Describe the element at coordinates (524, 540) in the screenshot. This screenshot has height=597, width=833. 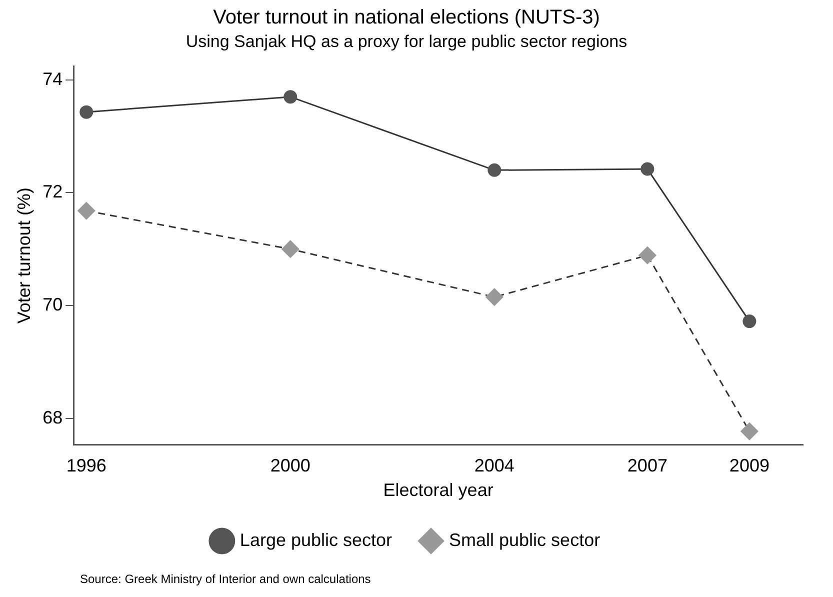
I see `legend-label: Small public sector` at that location.